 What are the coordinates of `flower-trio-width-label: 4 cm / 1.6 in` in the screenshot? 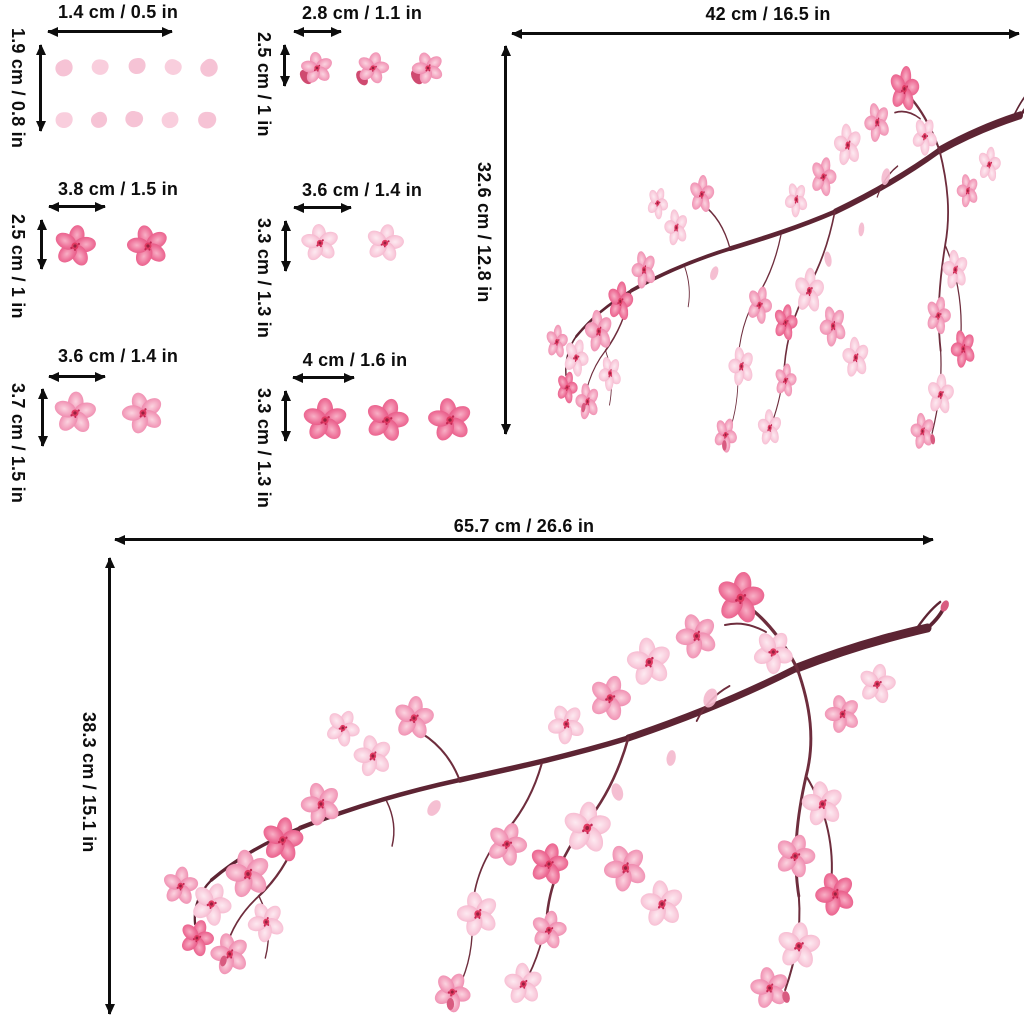 It's located at (355, 360).